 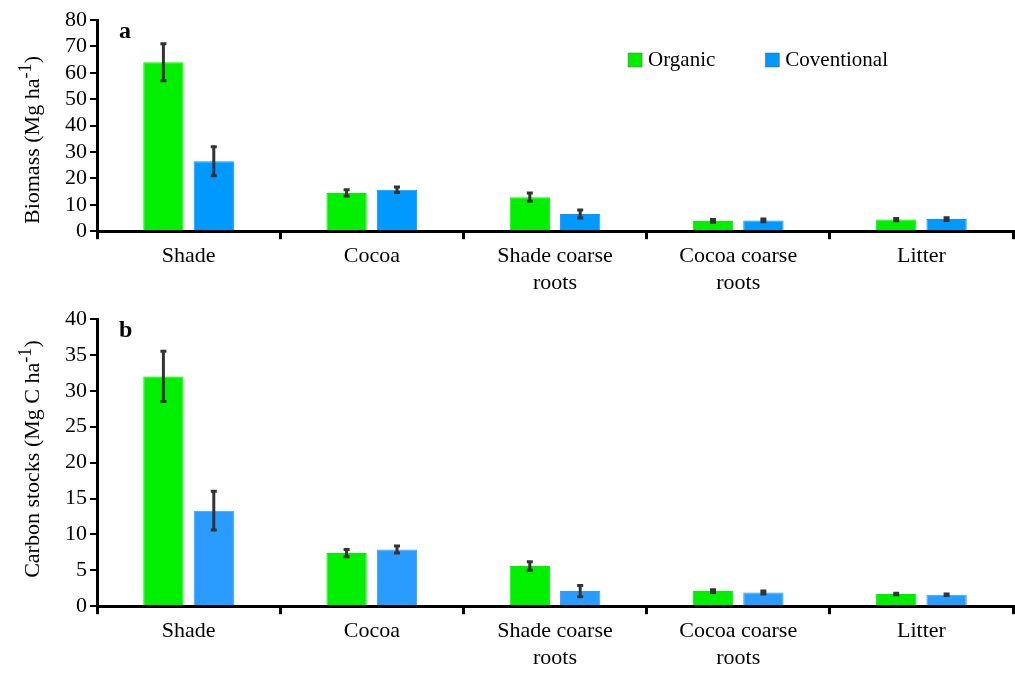 What do you see at coordinates (76, 97) in the screenshot?
I see `y-tick-label: 50` at bounding box center [76, 97].